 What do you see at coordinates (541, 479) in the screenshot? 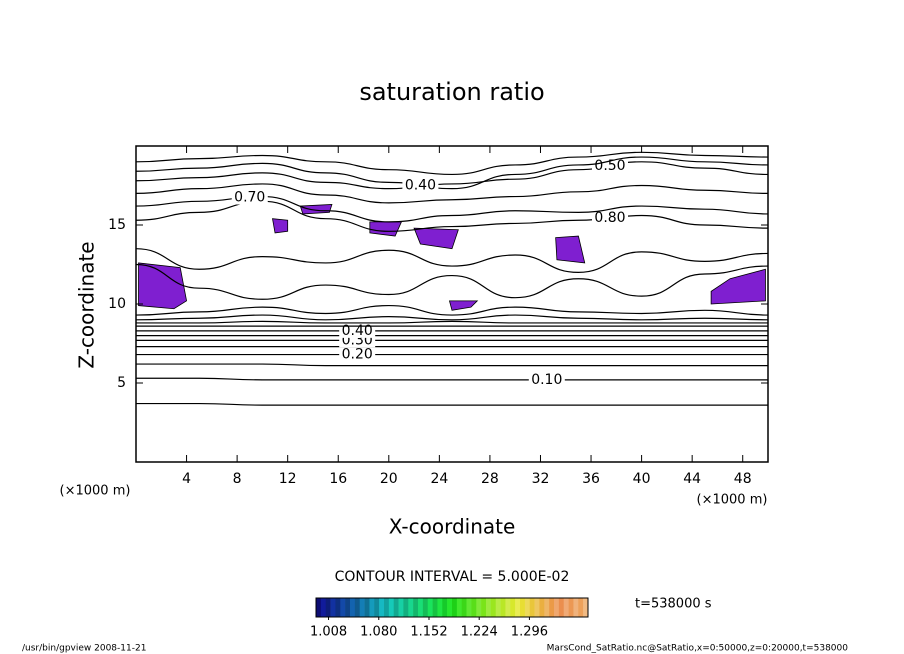
I see `x-tick-label: 32` at bounding box center [541, 479].